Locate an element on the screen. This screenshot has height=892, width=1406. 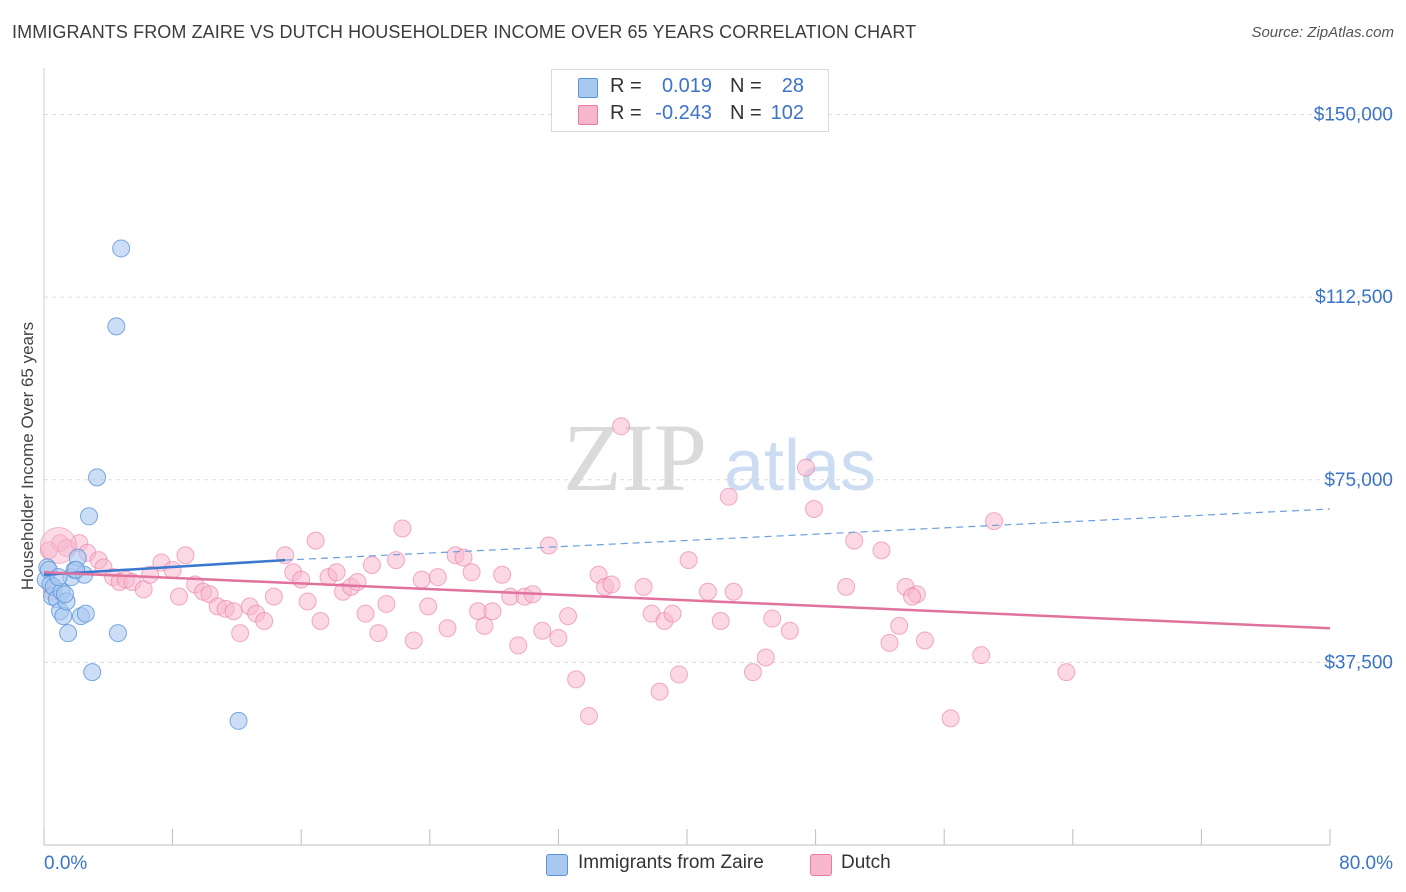
legend-n-label: N = is located at coordinates (746, 113).